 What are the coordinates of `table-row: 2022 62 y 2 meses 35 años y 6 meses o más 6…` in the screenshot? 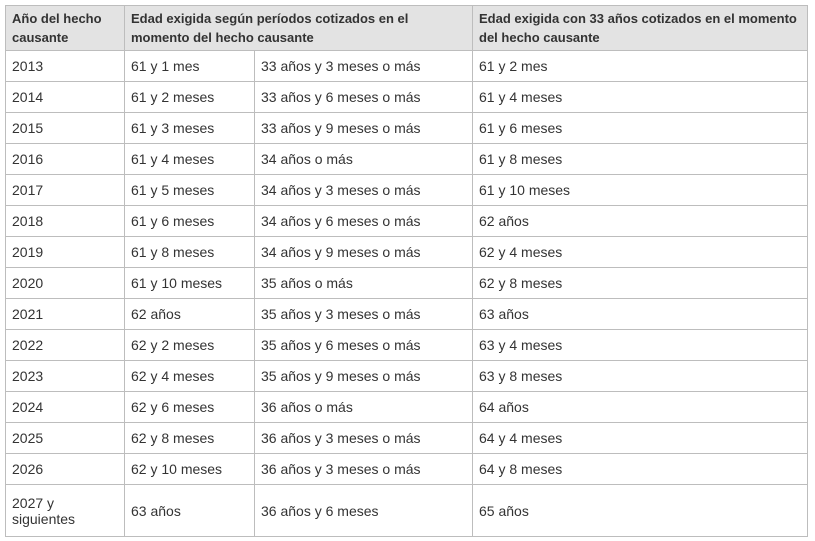 It's located at (406, 345).